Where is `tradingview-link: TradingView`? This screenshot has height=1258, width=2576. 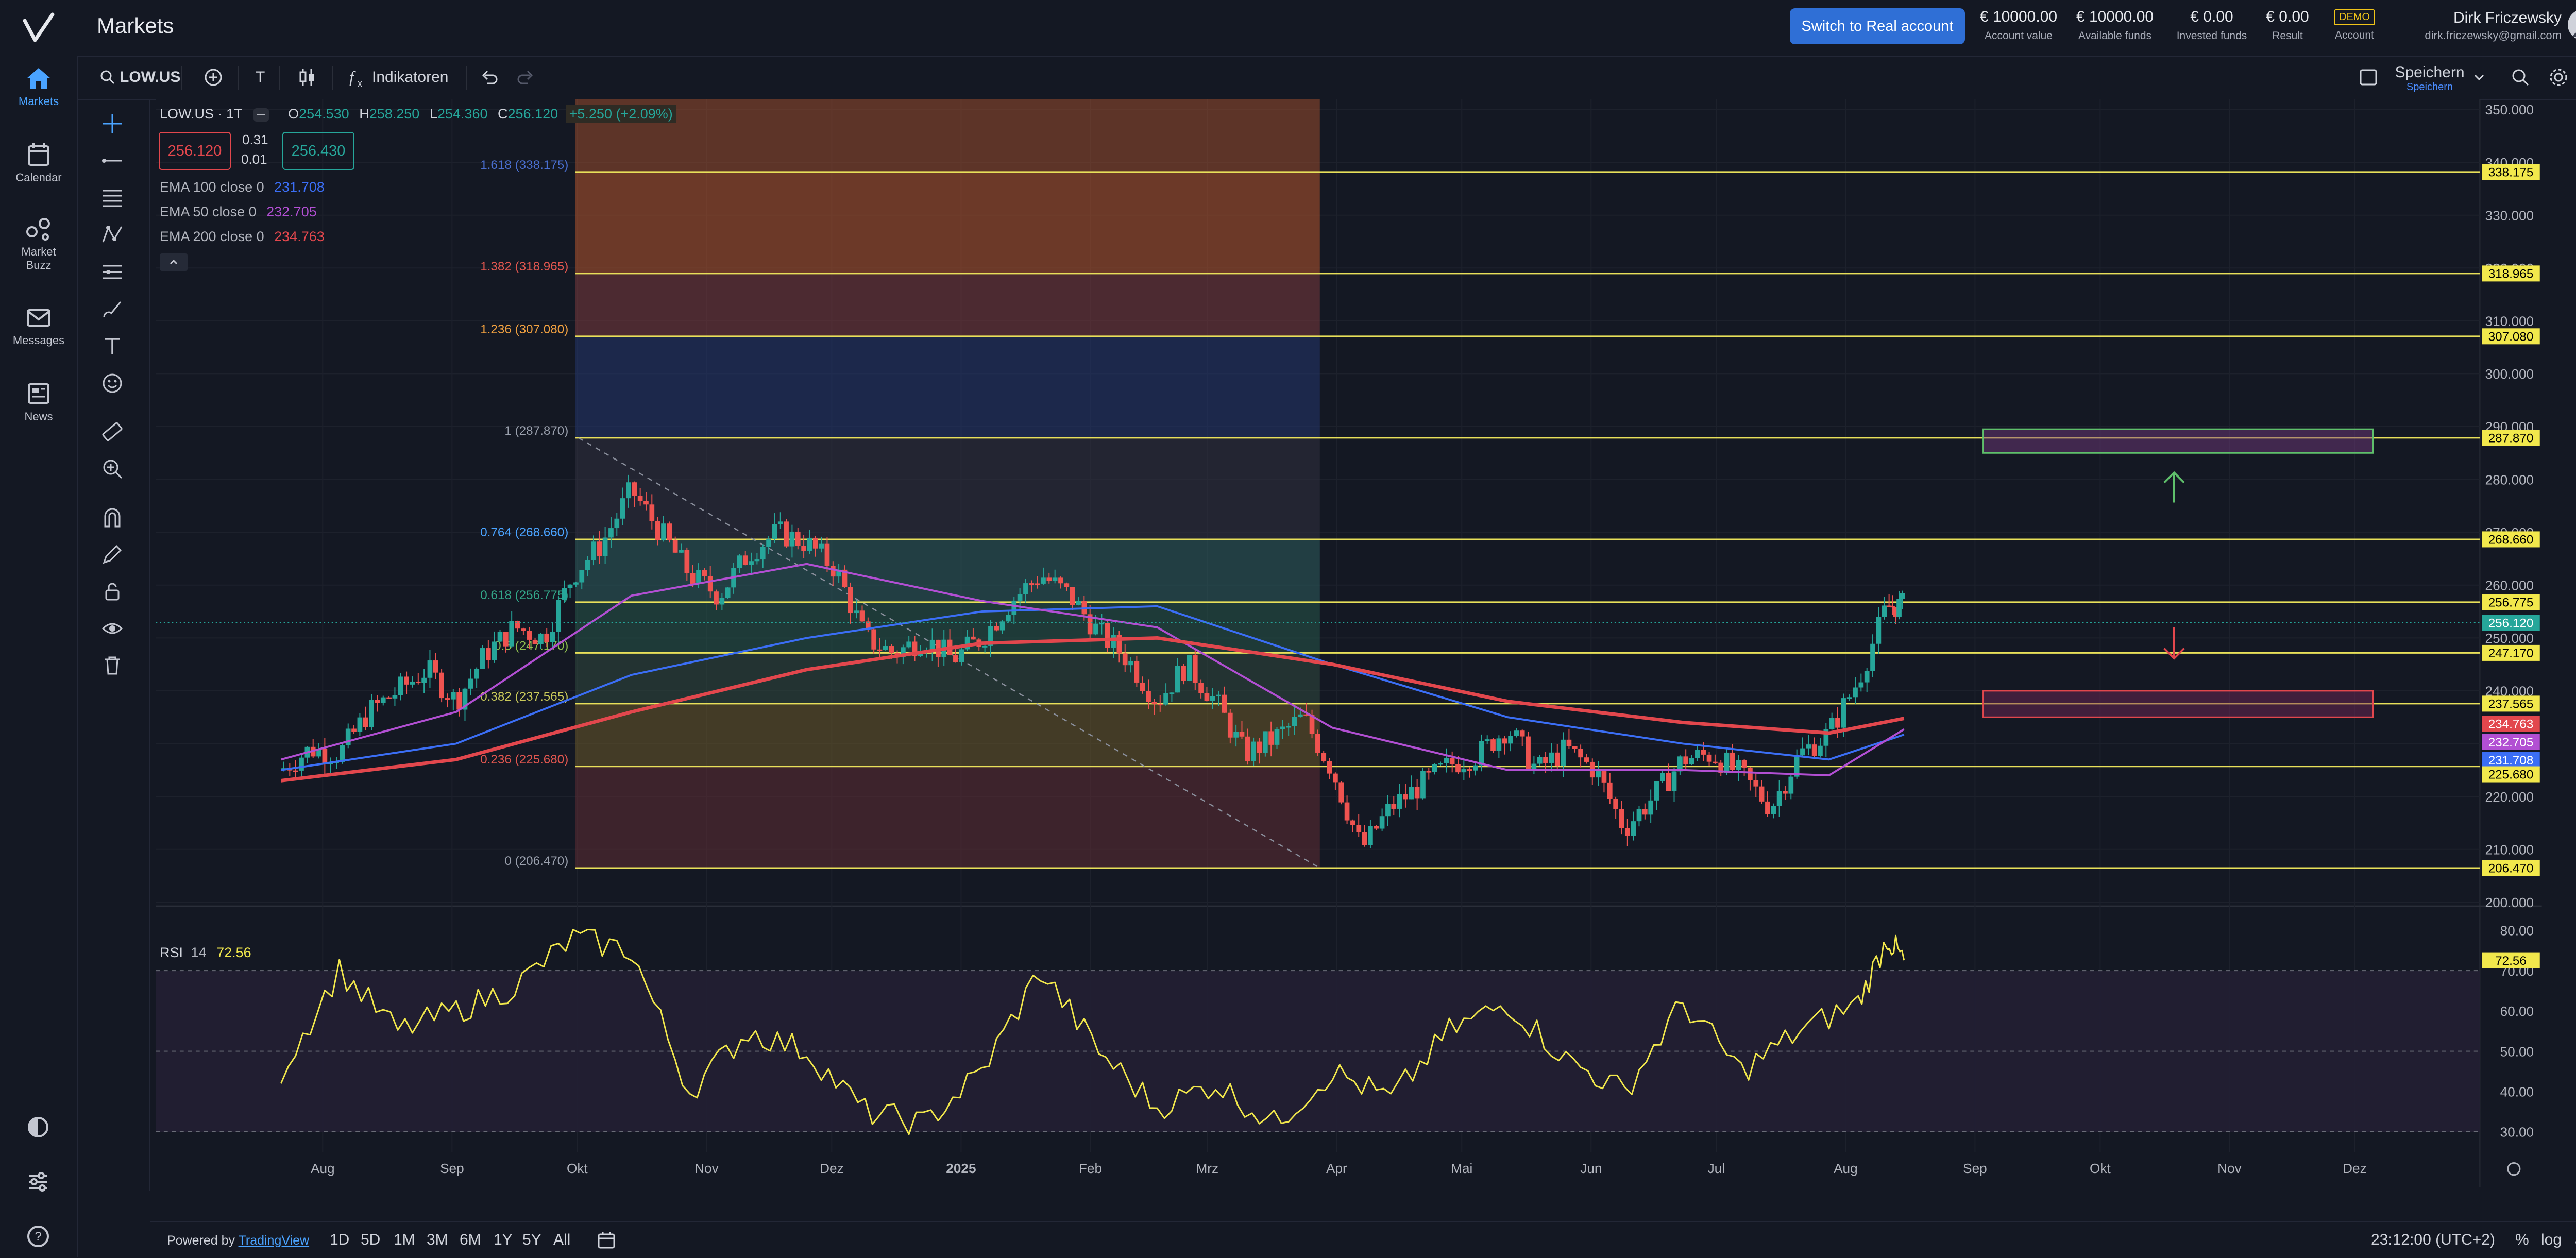
tradingview-link: TradingView is located at coordinates (274, 1240).